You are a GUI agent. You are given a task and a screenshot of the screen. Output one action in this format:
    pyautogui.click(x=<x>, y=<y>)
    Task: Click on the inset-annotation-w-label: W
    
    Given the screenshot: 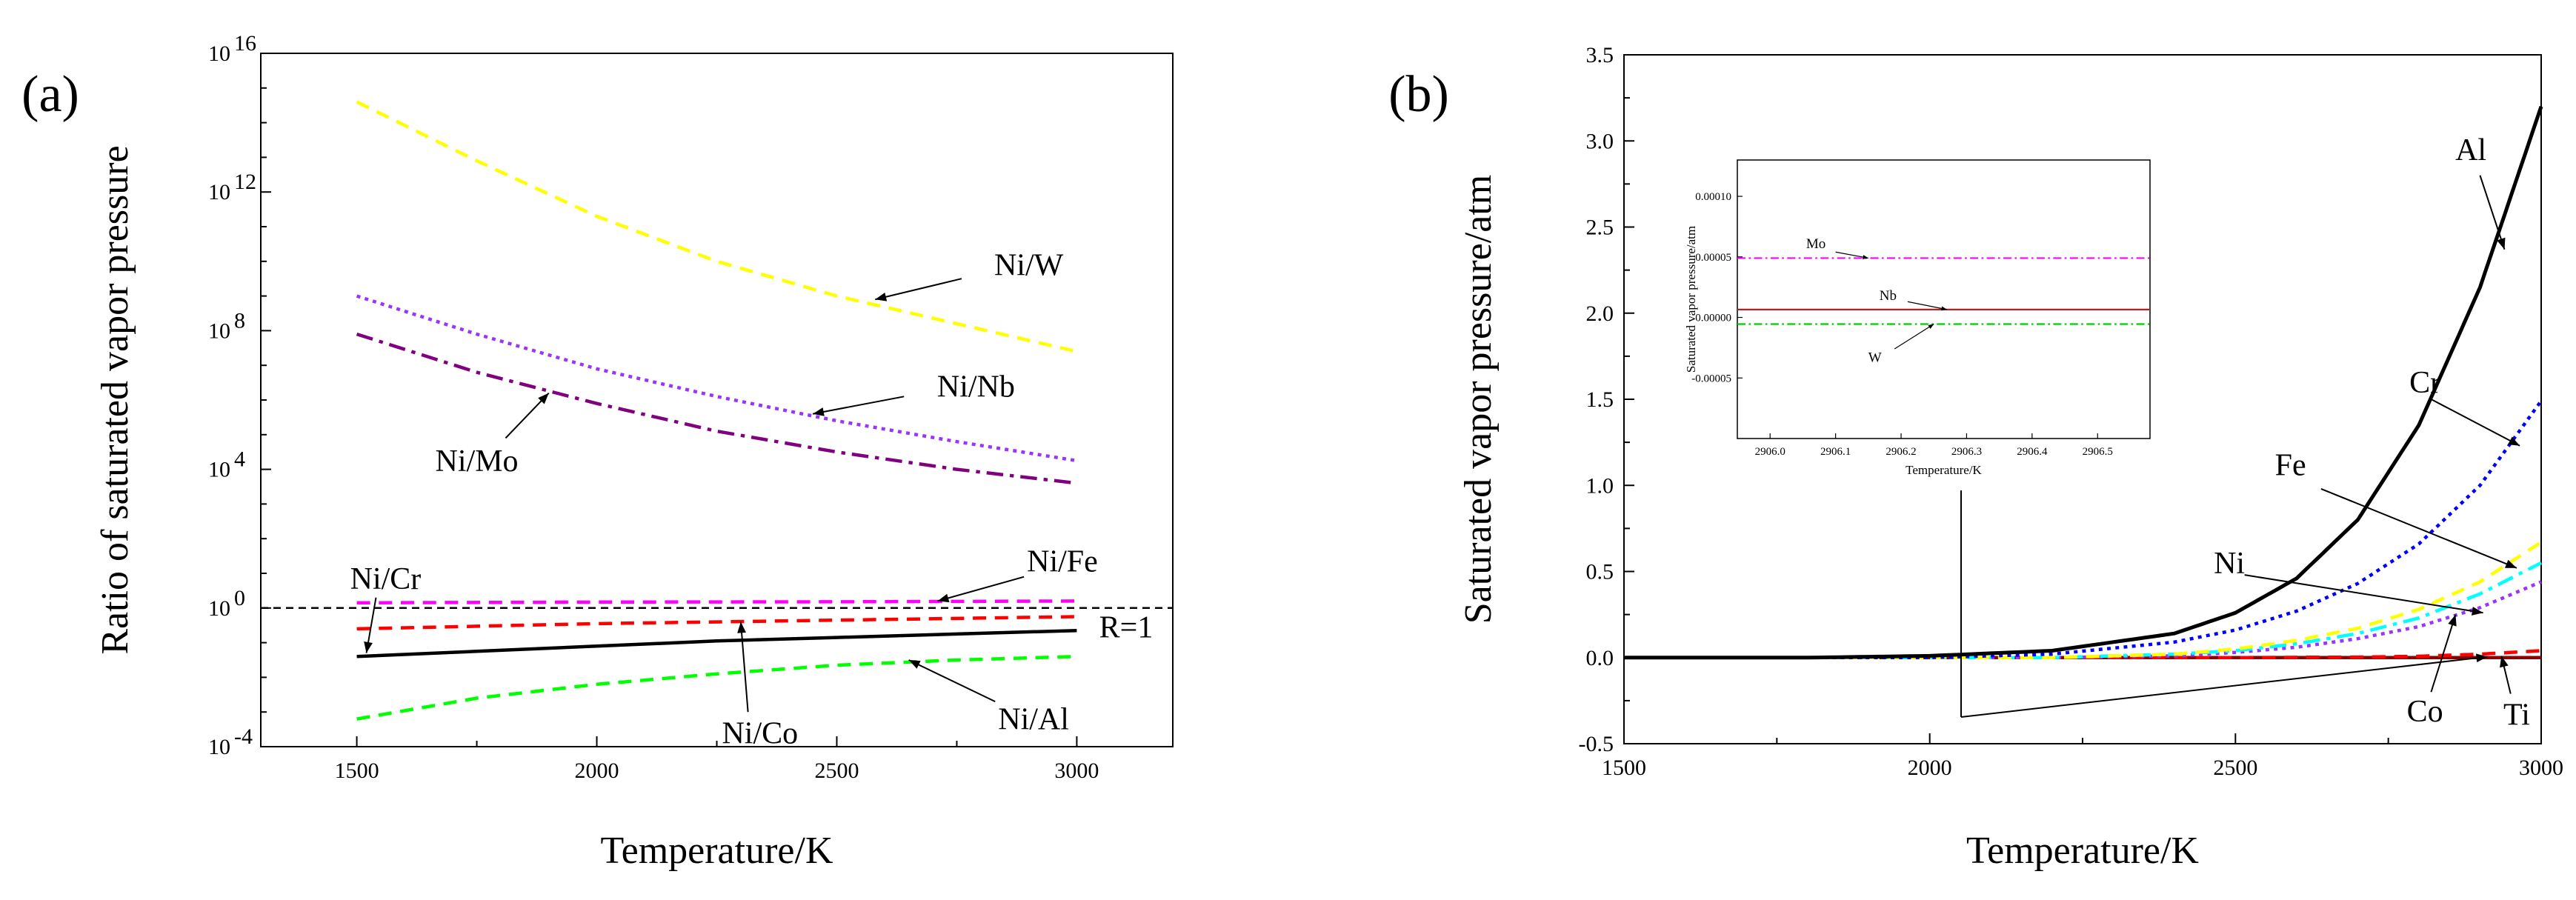 What is the action you would take?
    pyautogui.click(x=1875, y=357)
    